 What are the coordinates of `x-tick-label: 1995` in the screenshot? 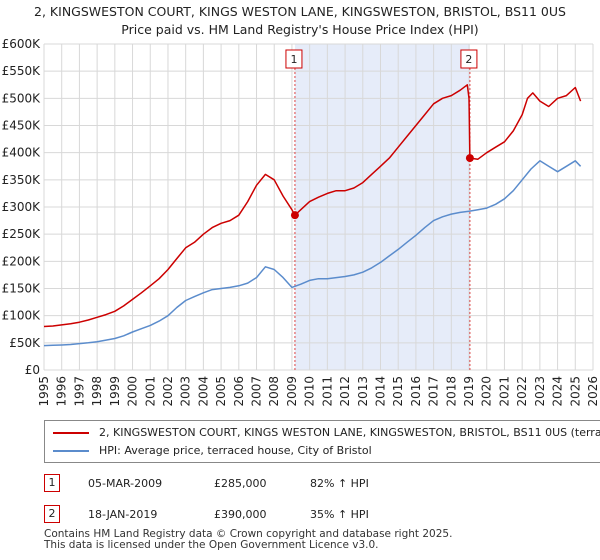 It's located at (44, 391).